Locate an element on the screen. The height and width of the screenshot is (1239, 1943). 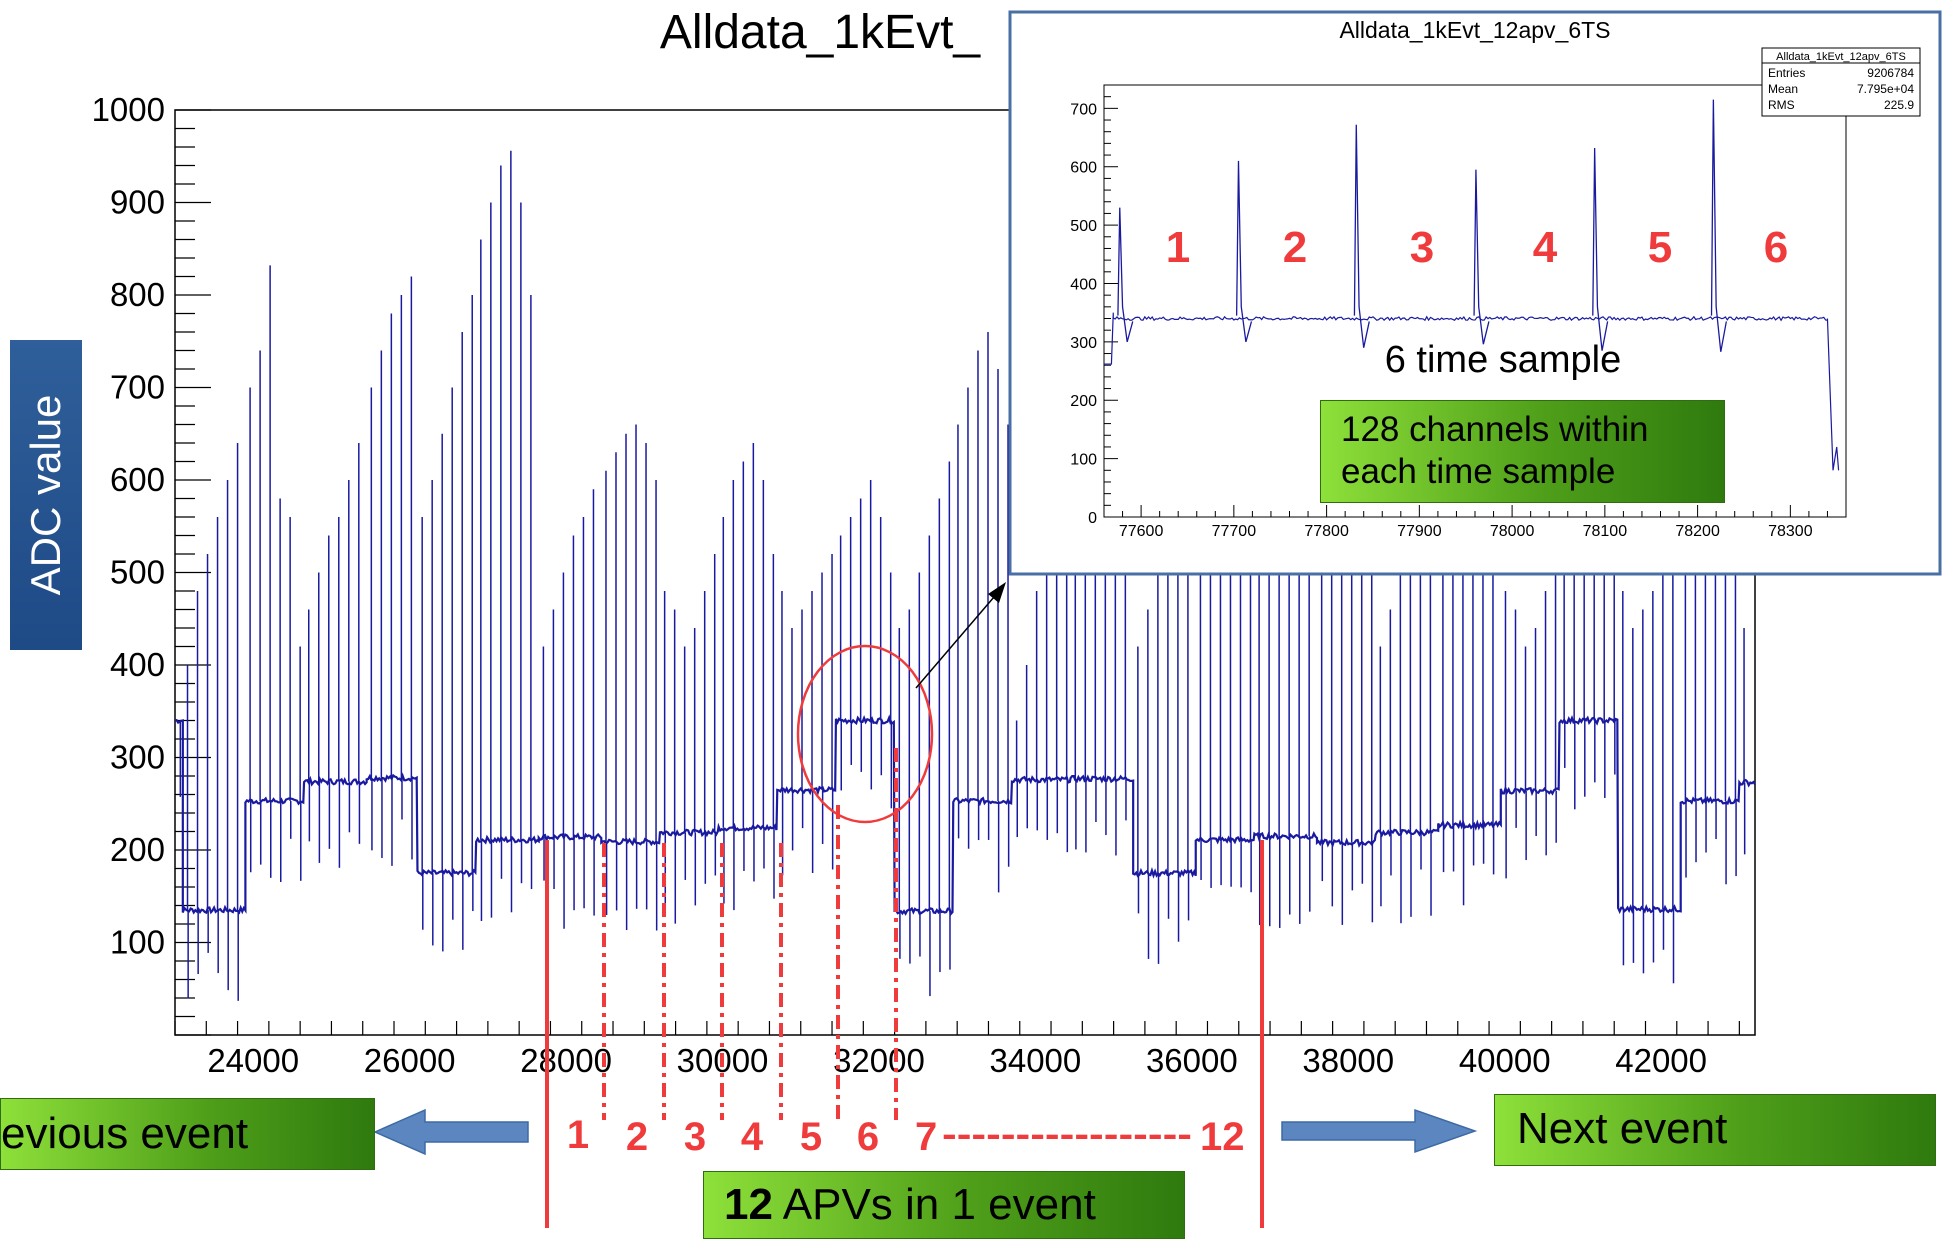
inset-x-tick-label: 77800 is located at coordinates (1326, 531).